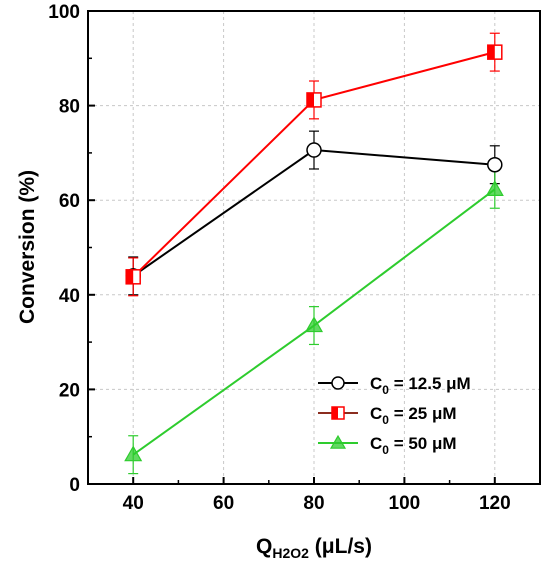 The image size is (550, 568). I want to click on legend-label: C0 = 12.5 μM, so click(420, 385).